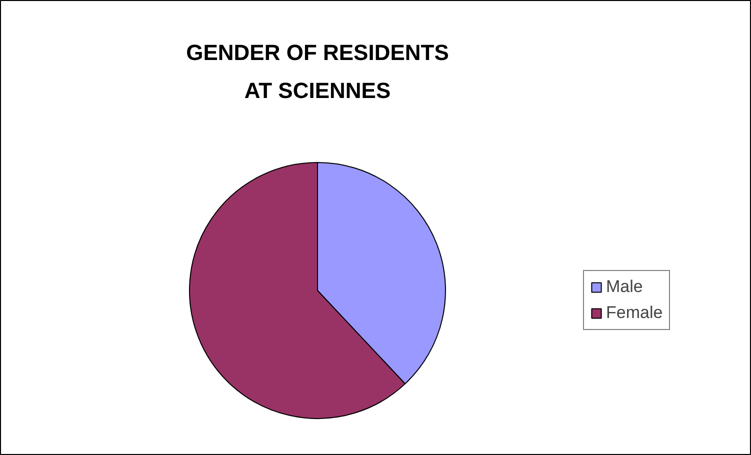  What do you see at coordinates (634, 313) in the screenshot?
I see `legend-label: Female` at bounding box center [634, 313].